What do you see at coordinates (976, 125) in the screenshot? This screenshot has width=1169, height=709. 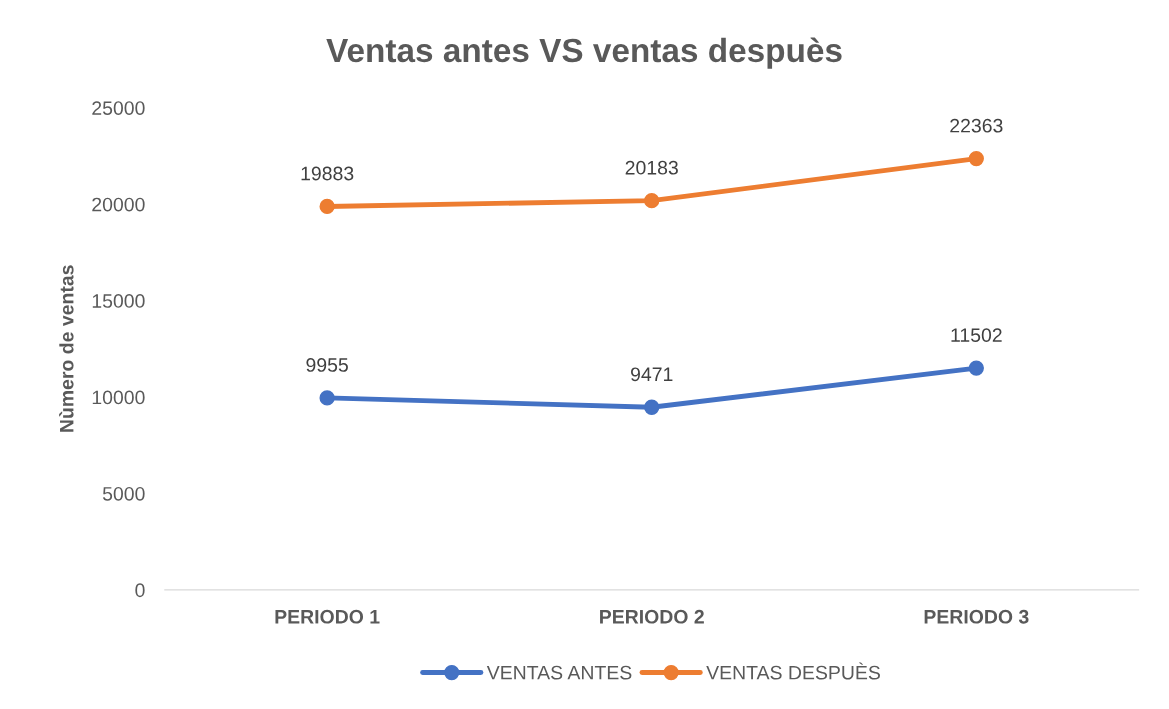 I see `data-label: 22363` at bounding box center [976, 125].